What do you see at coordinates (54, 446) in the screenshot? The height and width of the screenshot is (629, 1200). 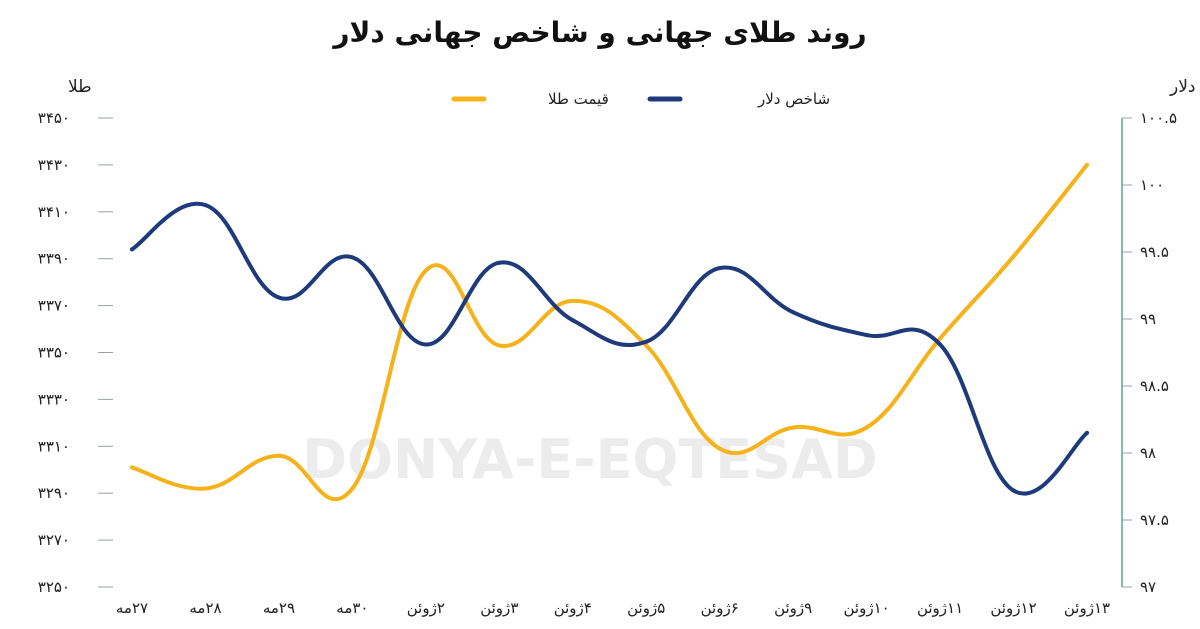 I see `left-tick-label: ۳۳۱۰` at bounding box center [54, 446].